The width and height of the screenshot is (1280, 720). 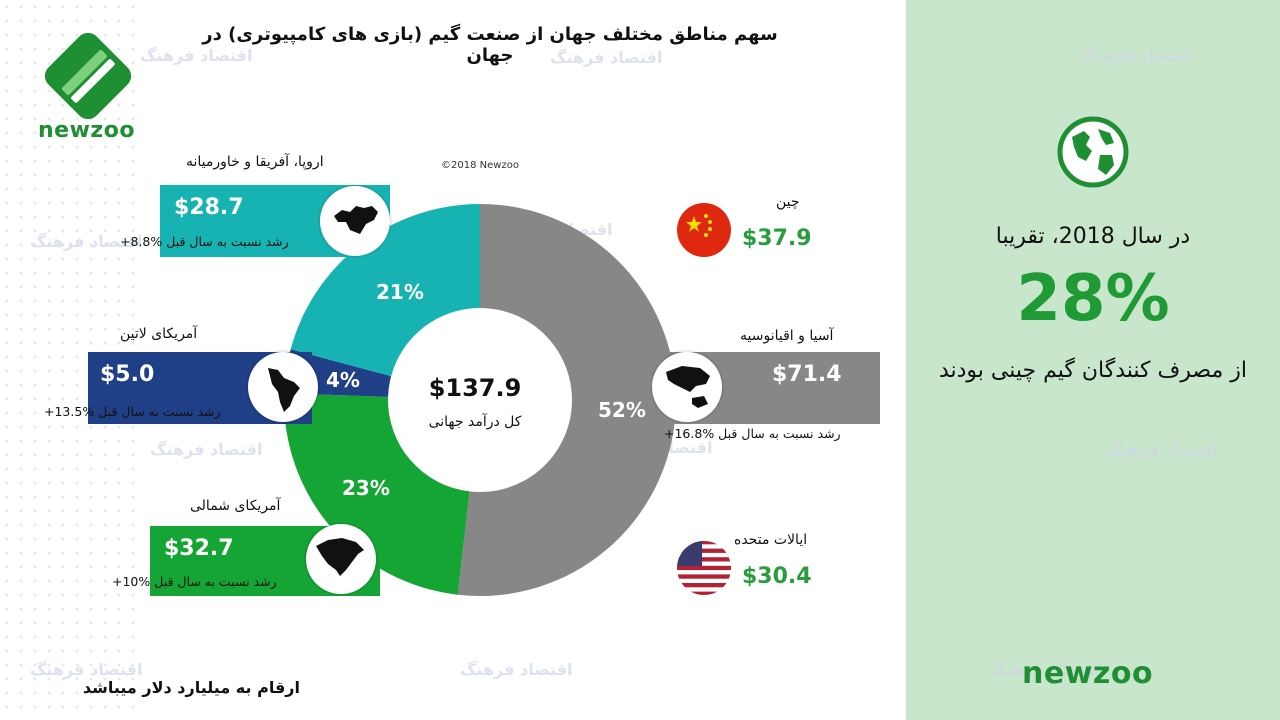 I want to click on region-name-latam: آمریکای لاتین, so click(x=159, y=334).